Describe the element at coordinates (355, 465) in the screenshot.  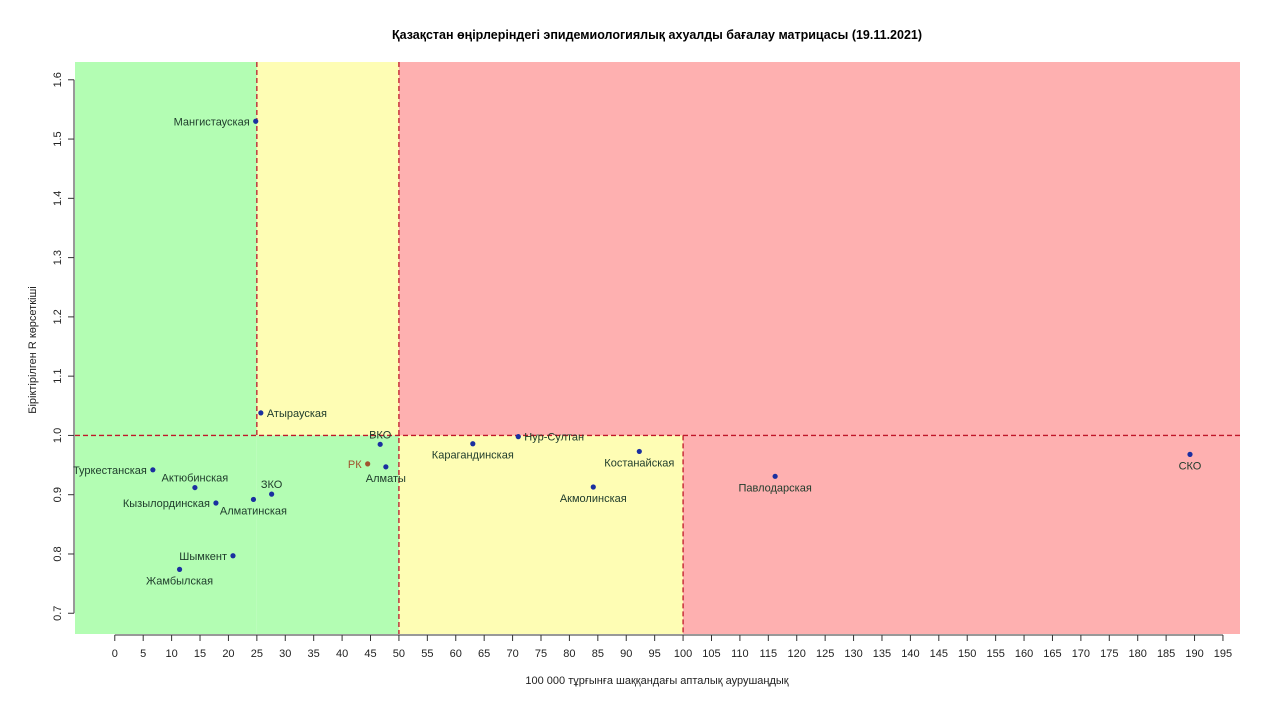
I see `point-label: РК` at that location.